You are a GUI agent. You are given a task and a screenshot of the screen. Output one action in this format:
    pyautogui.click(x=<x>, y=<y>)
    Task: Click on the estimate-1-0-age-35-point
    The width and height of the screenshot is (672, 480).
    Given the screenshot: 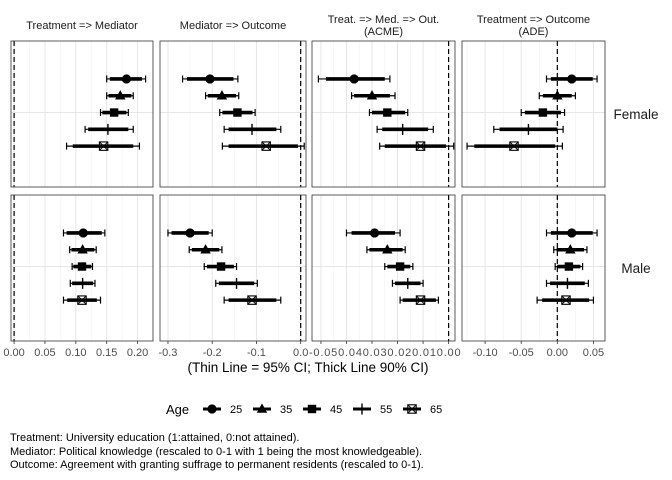 What is the action you would take?
    pyautogui.click(x=222, y=95)
    